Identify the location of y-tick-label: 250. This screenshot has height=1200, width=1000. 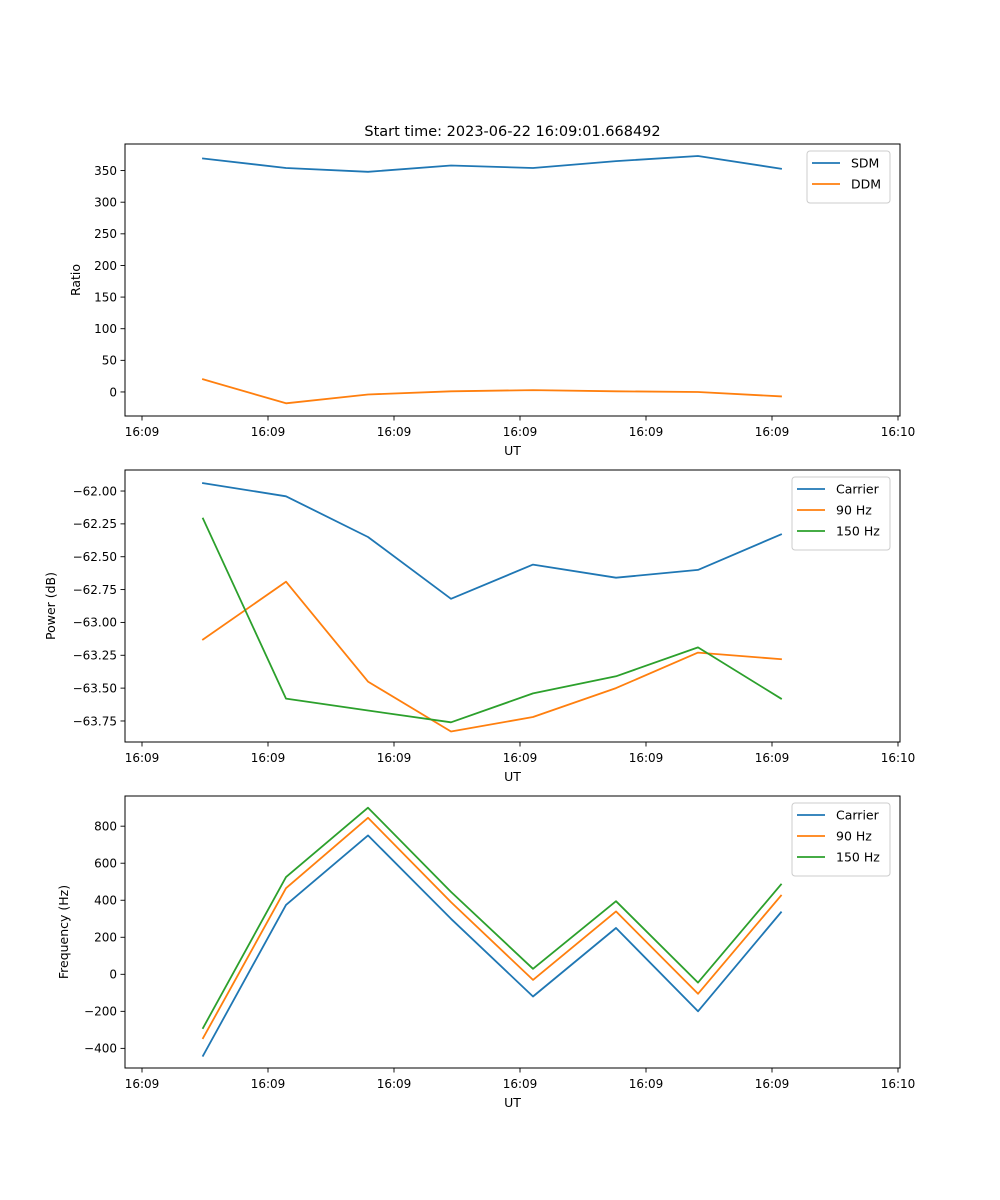
(105, 234).